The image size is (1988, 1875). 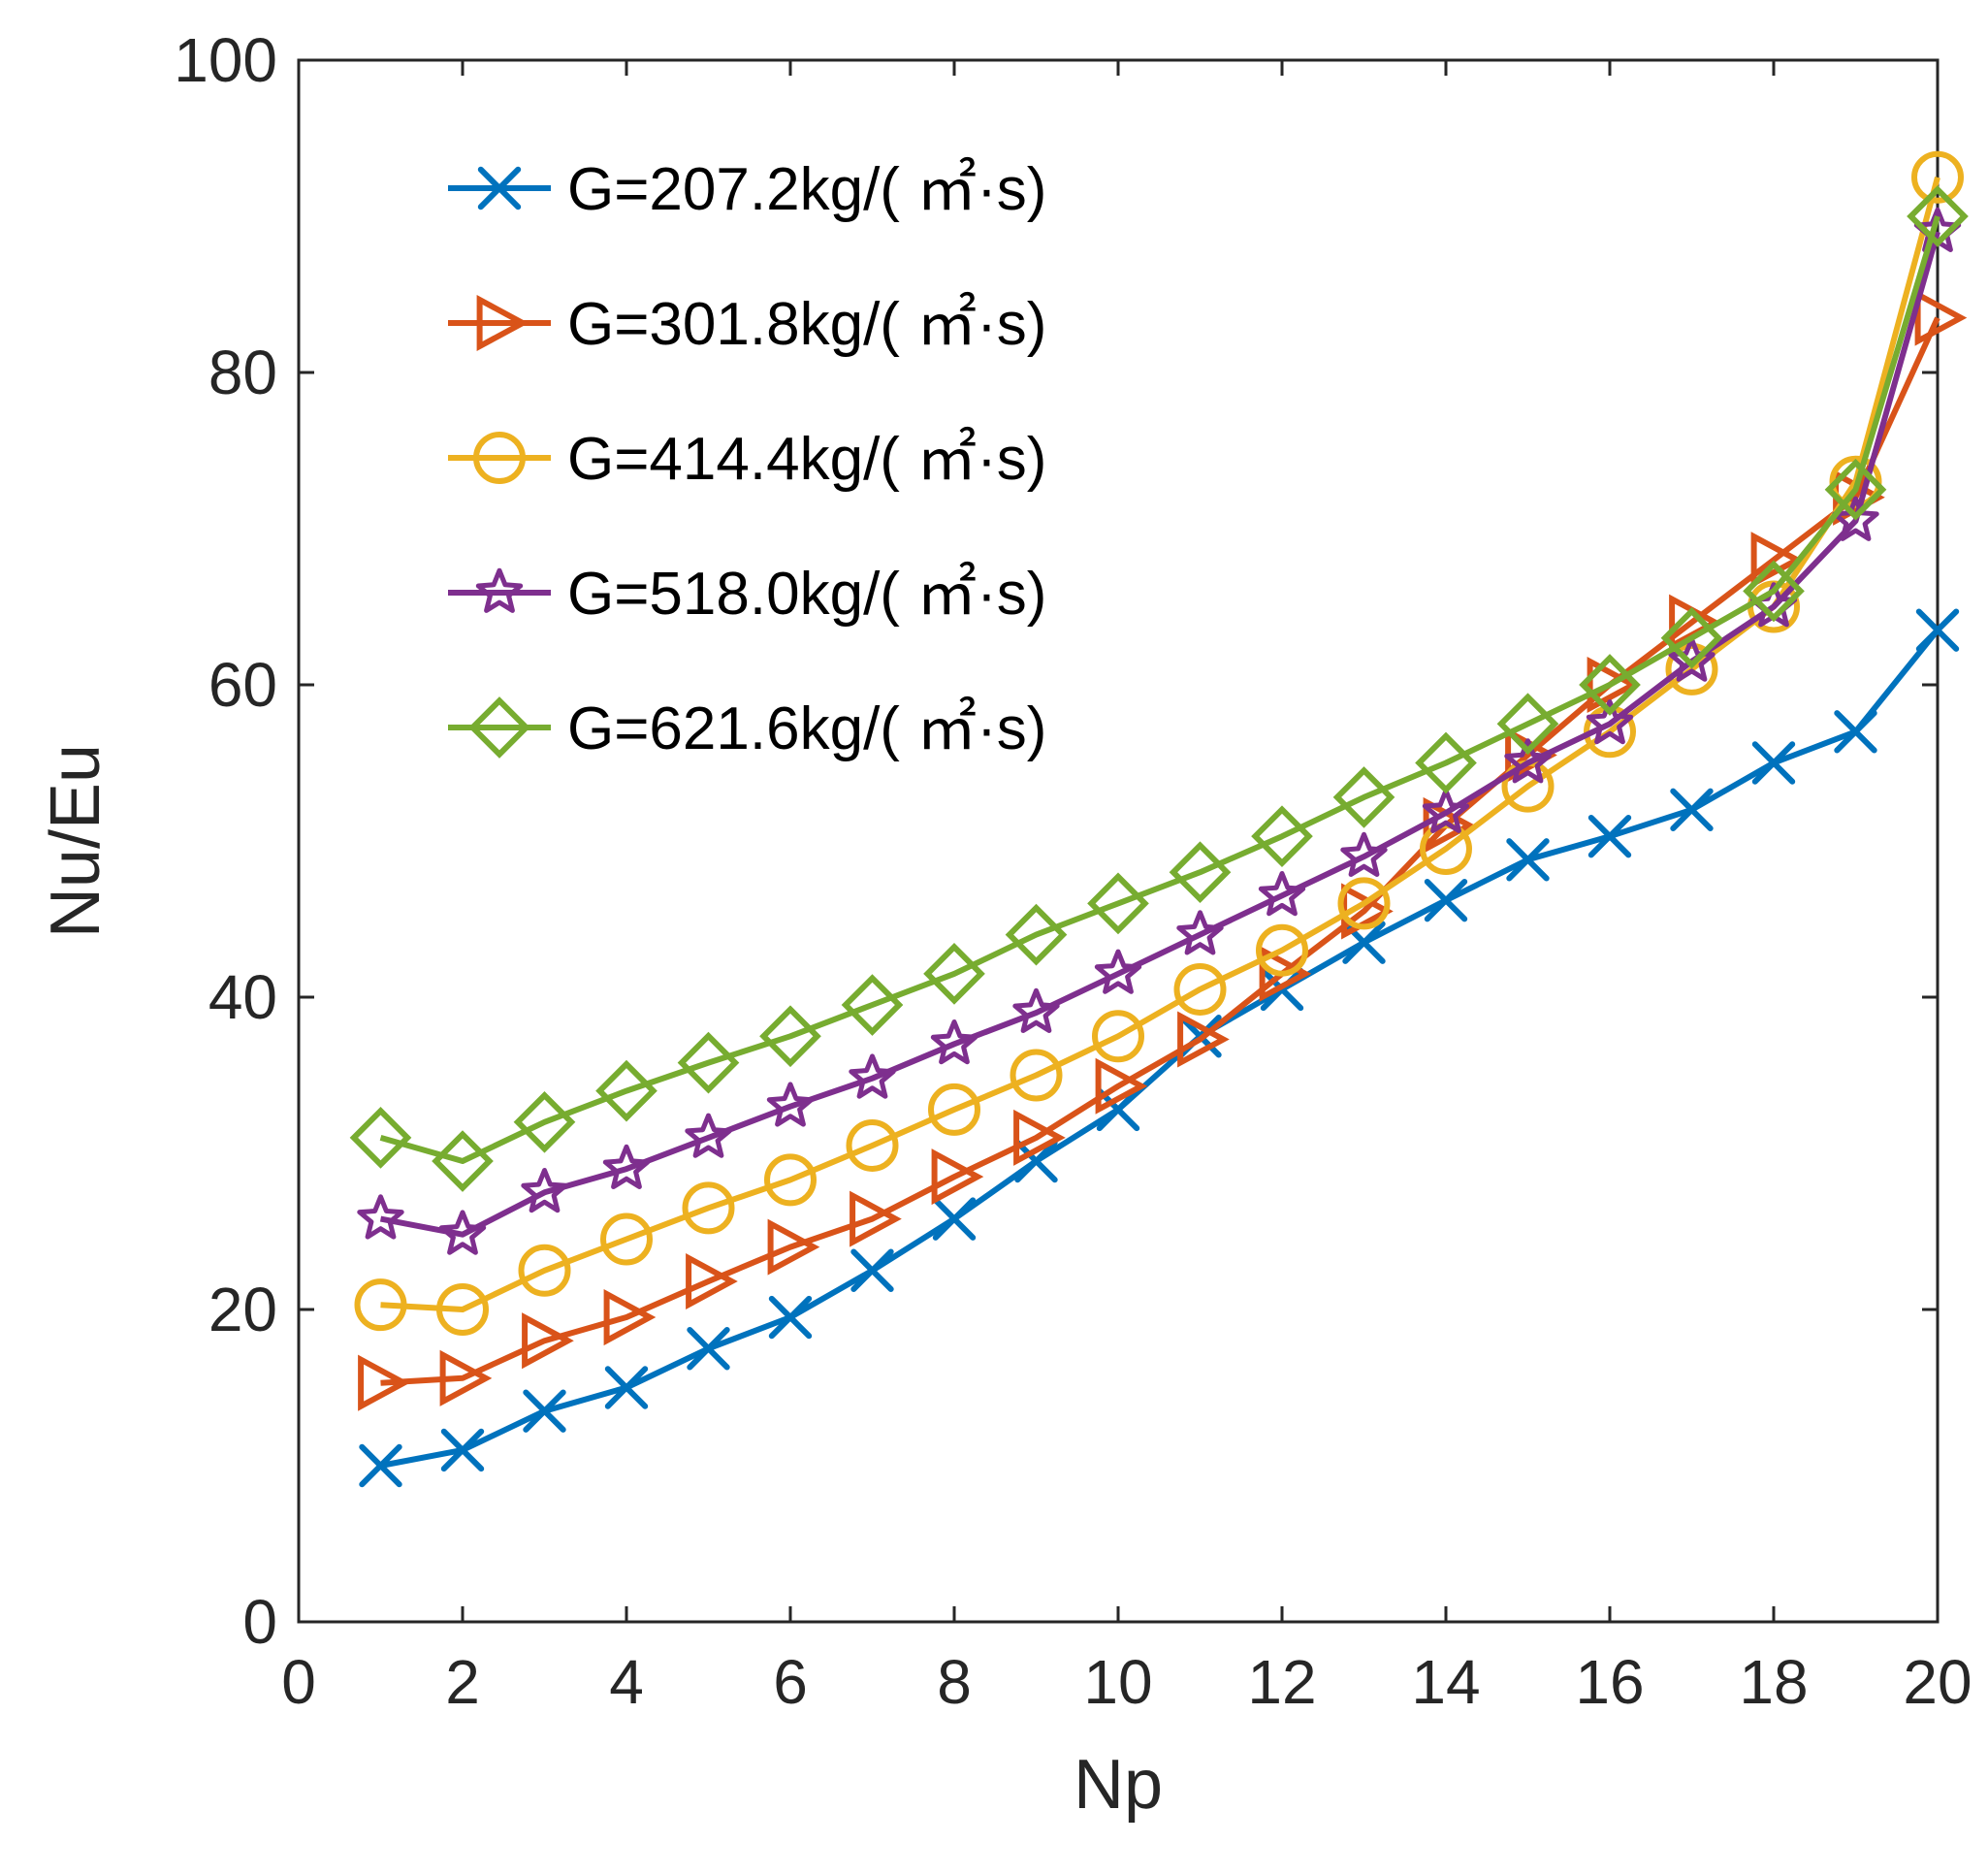 I want to click on x-tick-label: 10, so click(x=1117, y=1682).